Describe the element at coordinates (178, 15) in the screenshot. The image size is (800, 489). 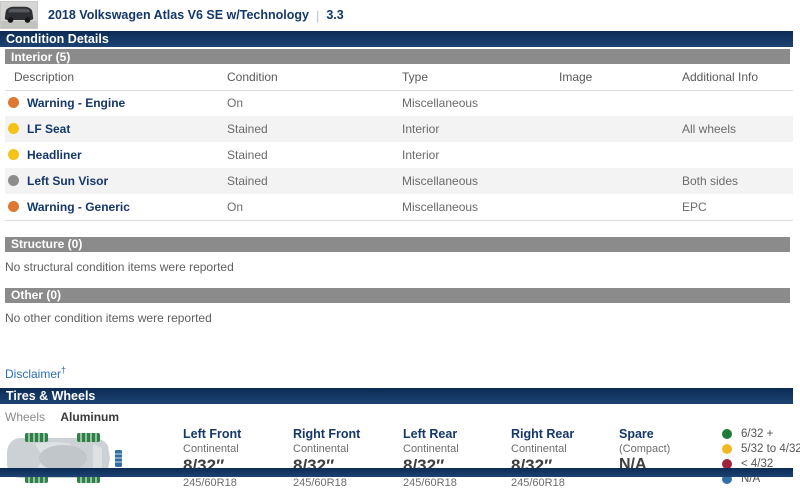
I see `vehicle-title: 2018 Volkswagen Atlas V6 SE w/Technology` at that location.